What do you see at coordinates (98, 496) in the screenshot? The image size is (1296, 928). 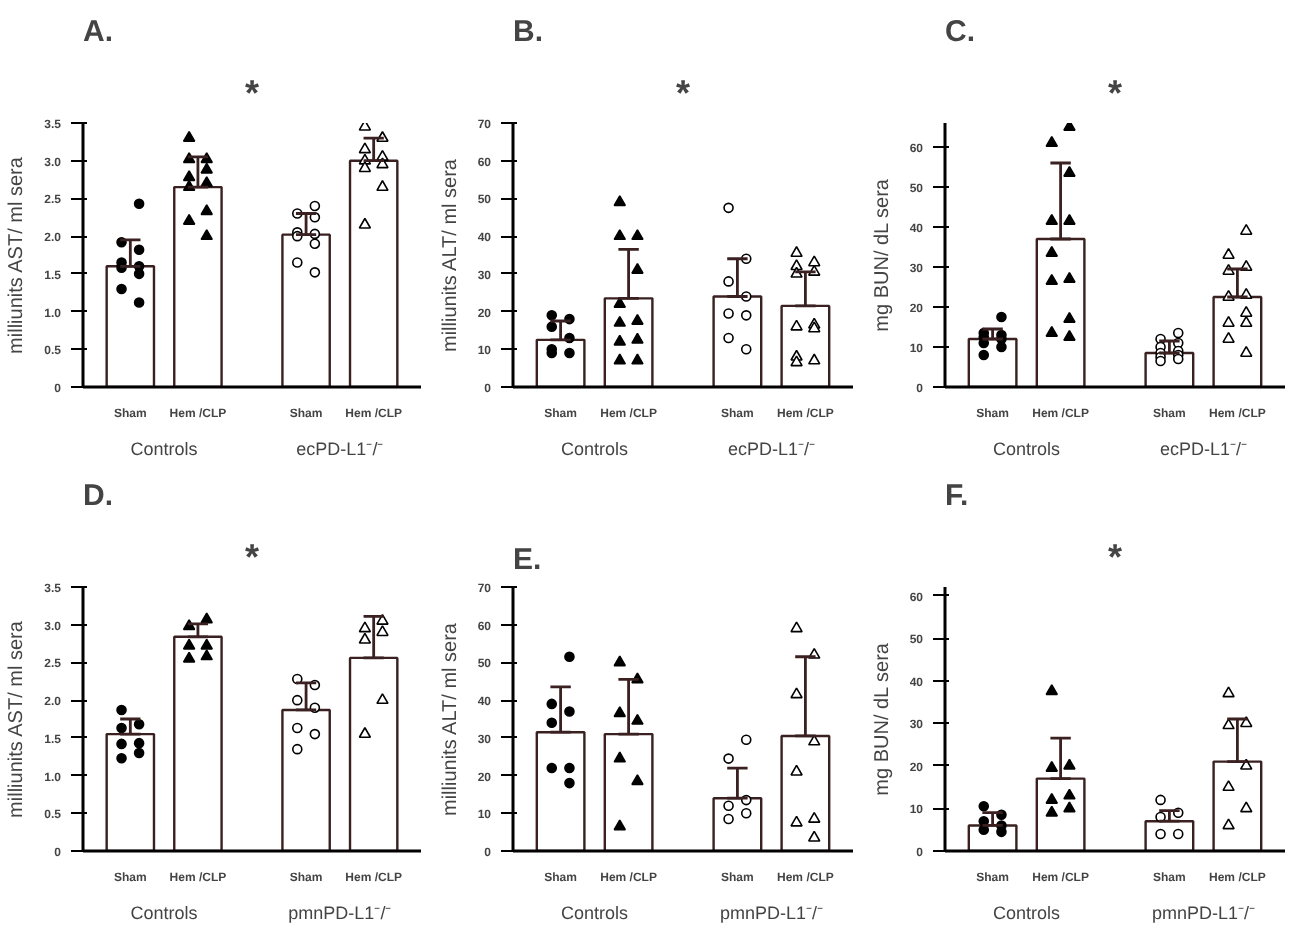 I see `chart-title: D.` at bounding box center [98, 496].